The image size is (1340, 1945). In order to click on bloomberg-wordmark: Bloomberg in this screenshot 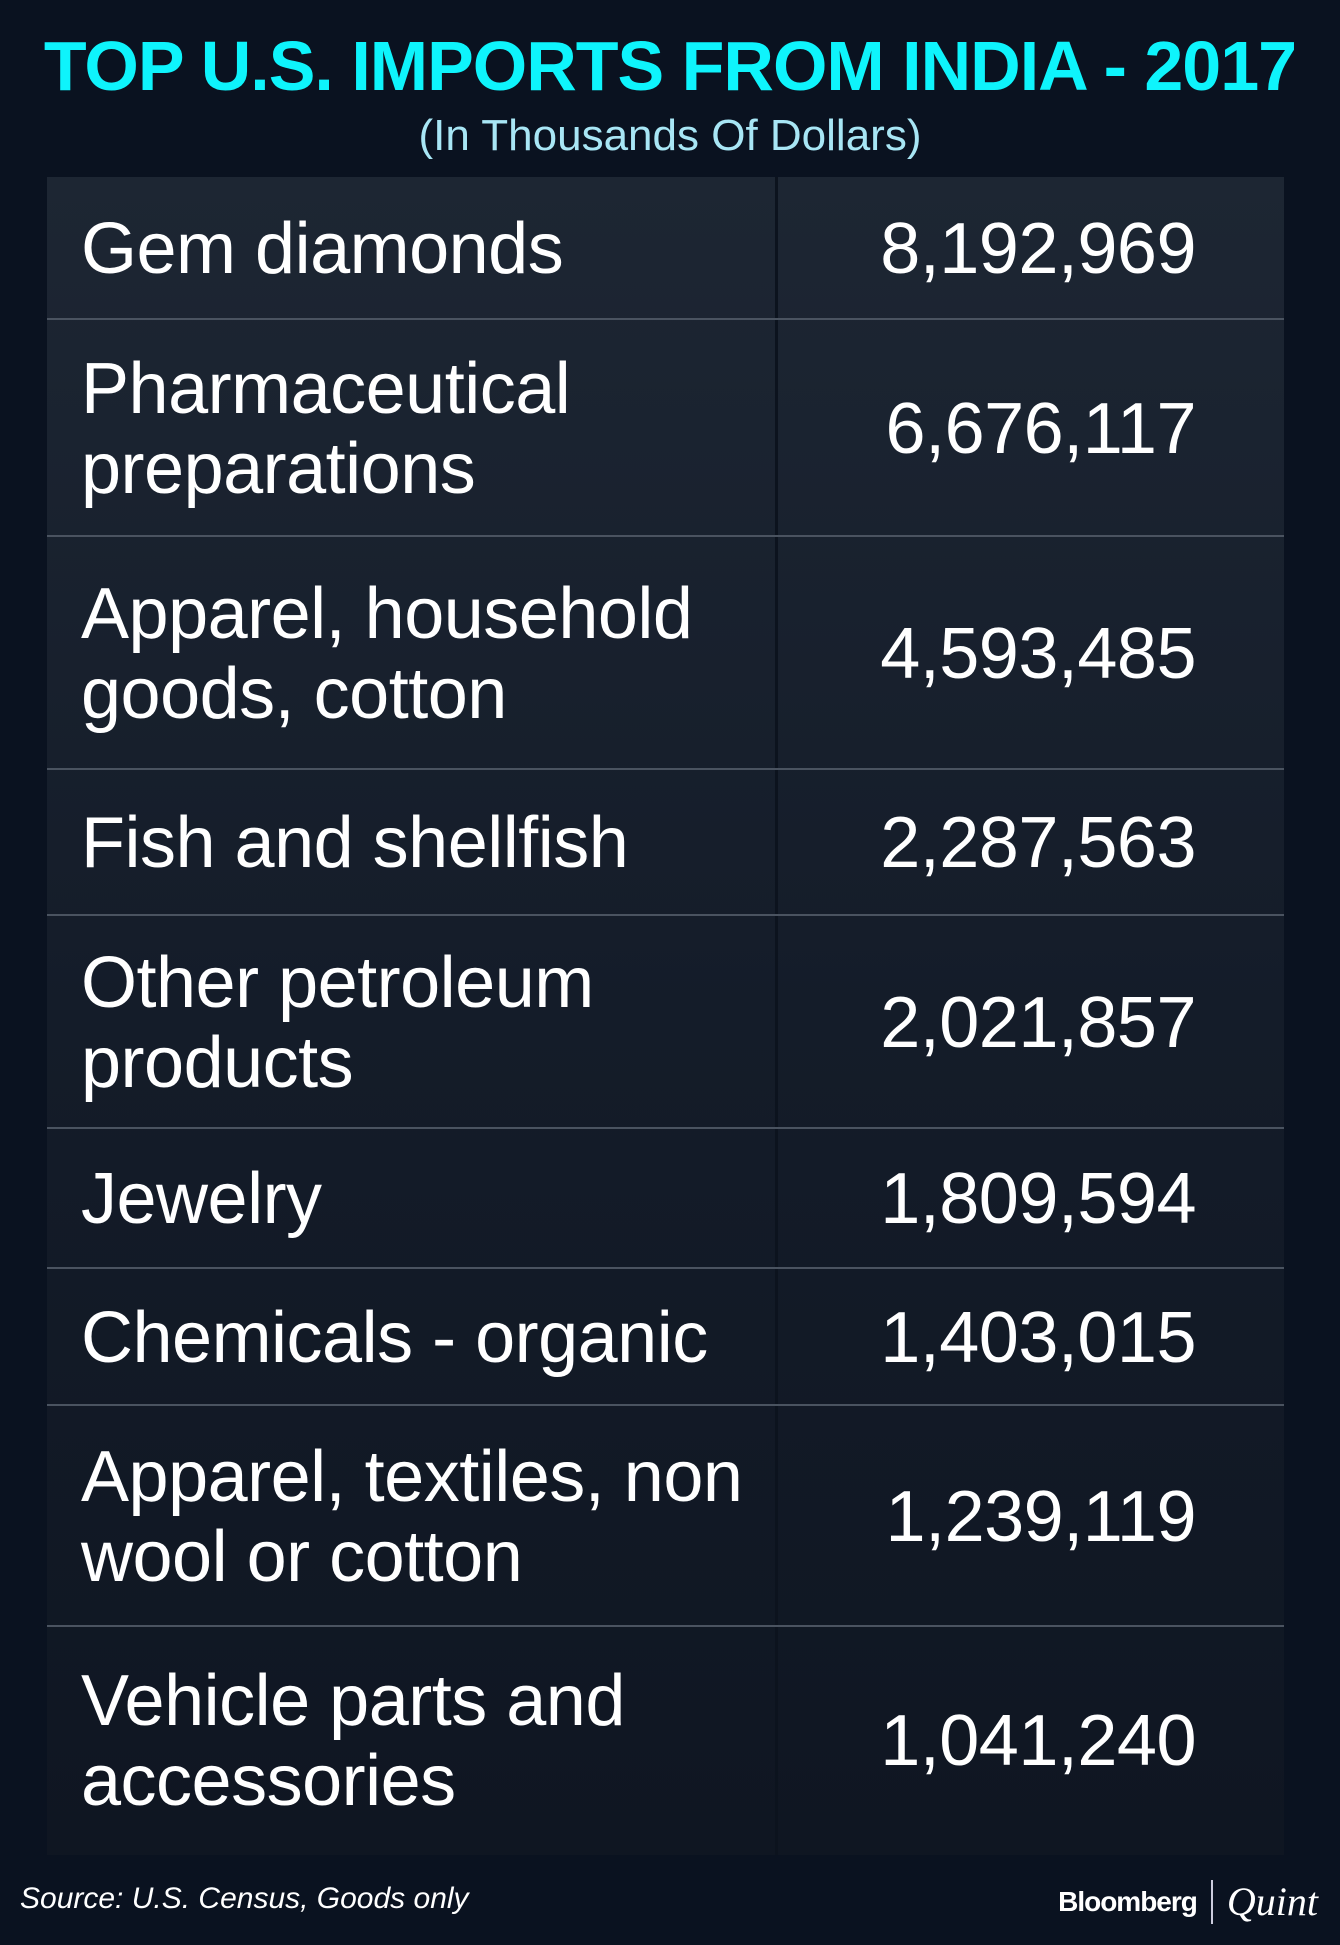, I will do `click(1128, 1901)`.